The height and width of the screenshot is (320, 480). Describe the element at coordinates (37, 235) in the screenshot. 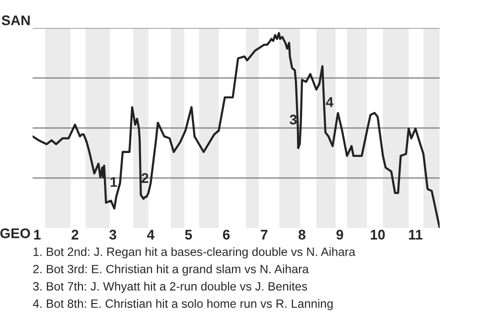

I see `x-tick-label: 1` at that location.